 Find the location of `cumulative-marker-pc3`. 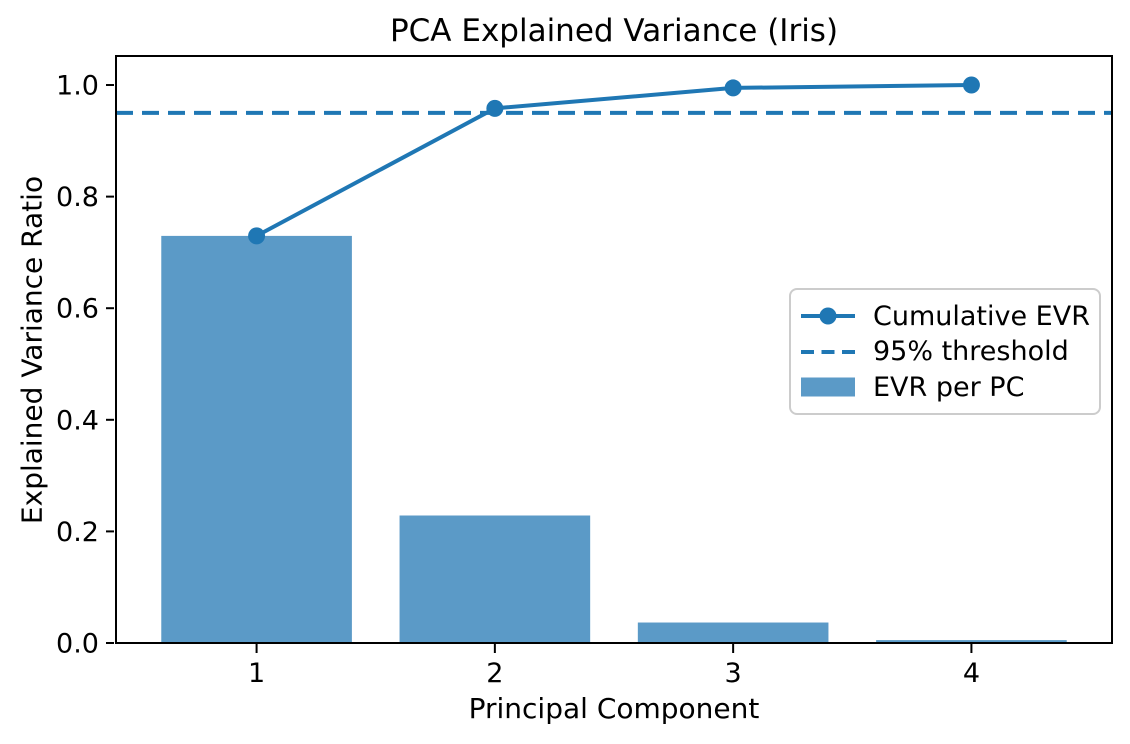

cumulative-marker-pc3 is located at coordinates (733, 88).